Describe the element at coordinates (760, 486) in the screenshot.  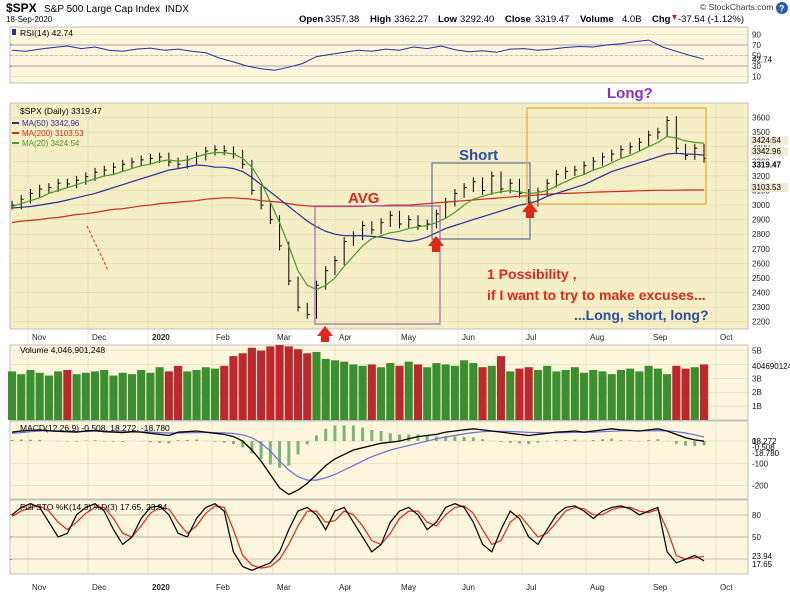
I see `macd-tick-label: -200` at that location.